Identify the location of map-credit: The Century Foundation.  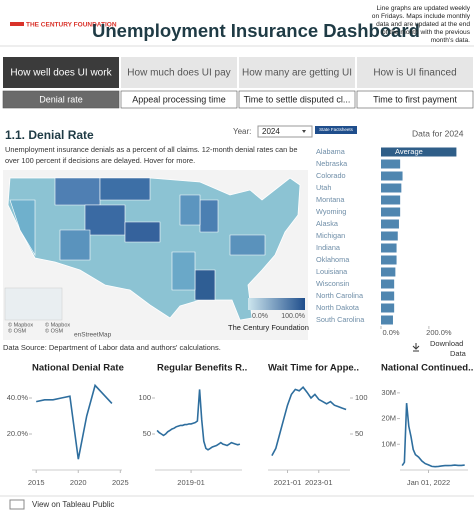
(268, 327).